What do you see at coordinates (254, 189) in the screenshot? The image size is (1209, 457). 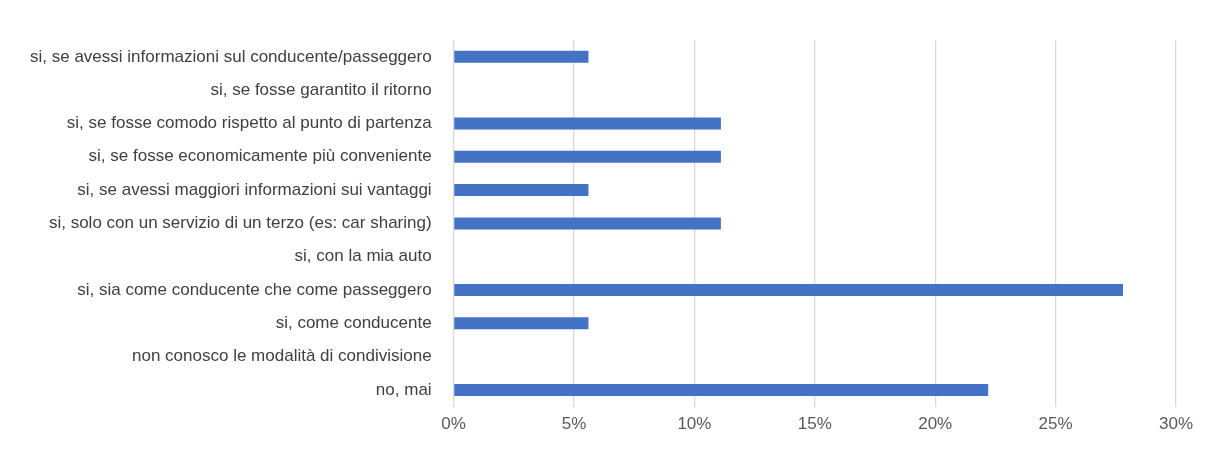 I see `y-tick-label: si, se avessi maggiori informazioni sui vantaggi` at bounding box center [254, 189].